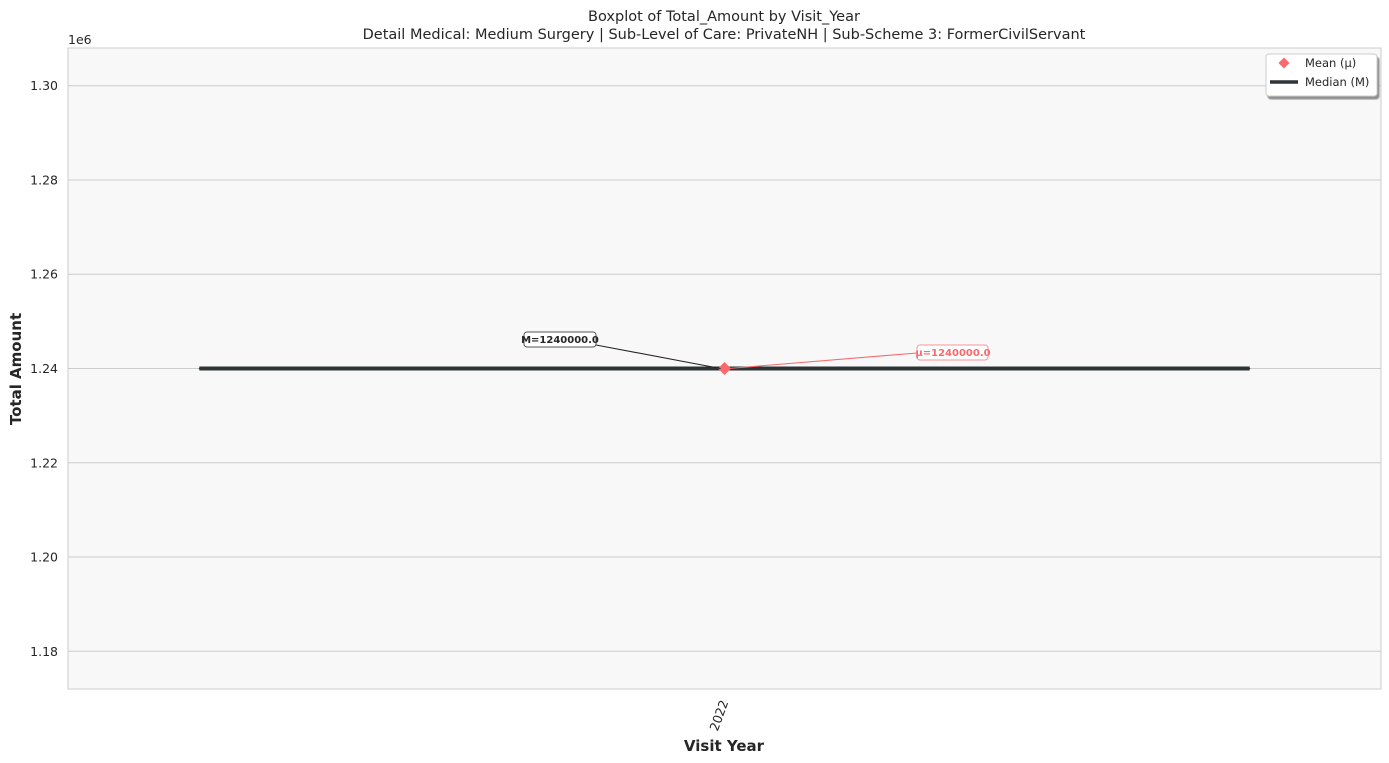  I want to click on chart-title: Boxplot of Total_Amount by Visit_Year, so click(724, 17).